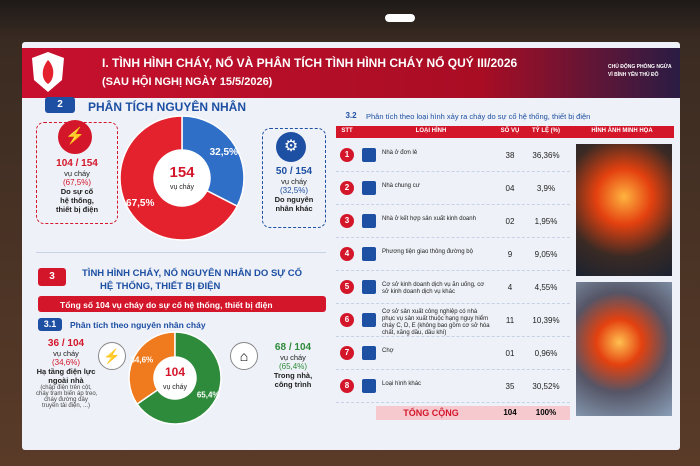  I want to click on row-count: 38, so click(510, 155).